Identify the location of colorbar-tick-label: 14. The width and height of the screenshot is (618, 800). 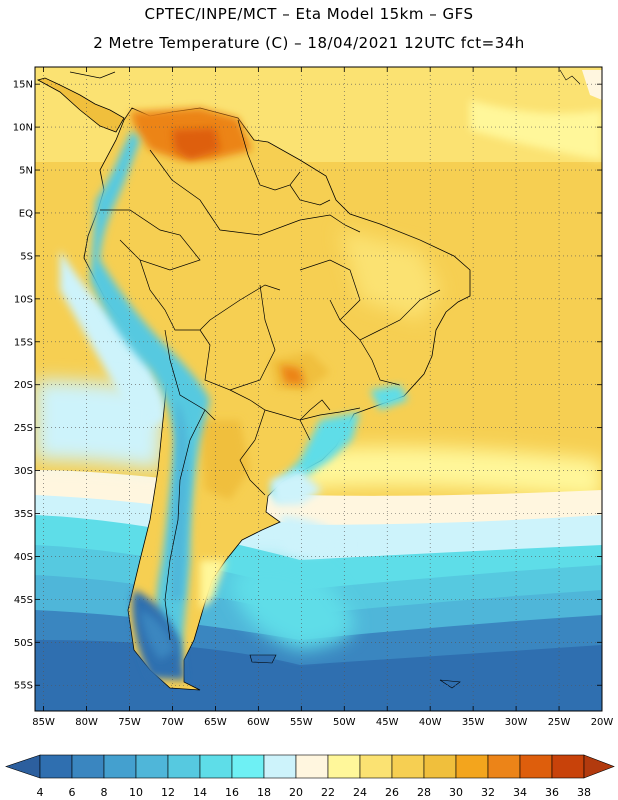
(200, 792).